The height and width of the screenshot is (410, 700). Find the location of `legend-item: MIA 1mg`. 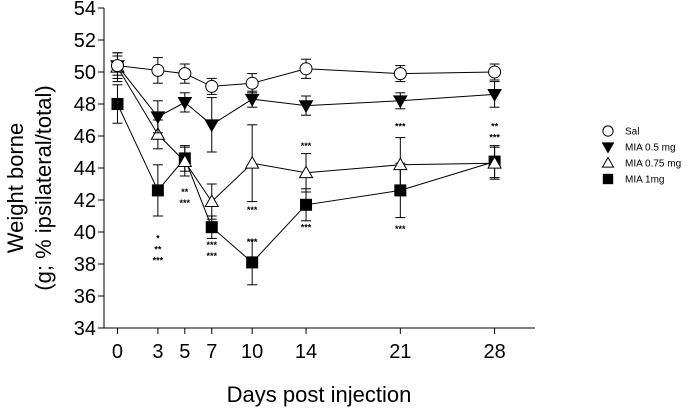

legend-item: MIA 1mg is located at coordinates (633, 179).